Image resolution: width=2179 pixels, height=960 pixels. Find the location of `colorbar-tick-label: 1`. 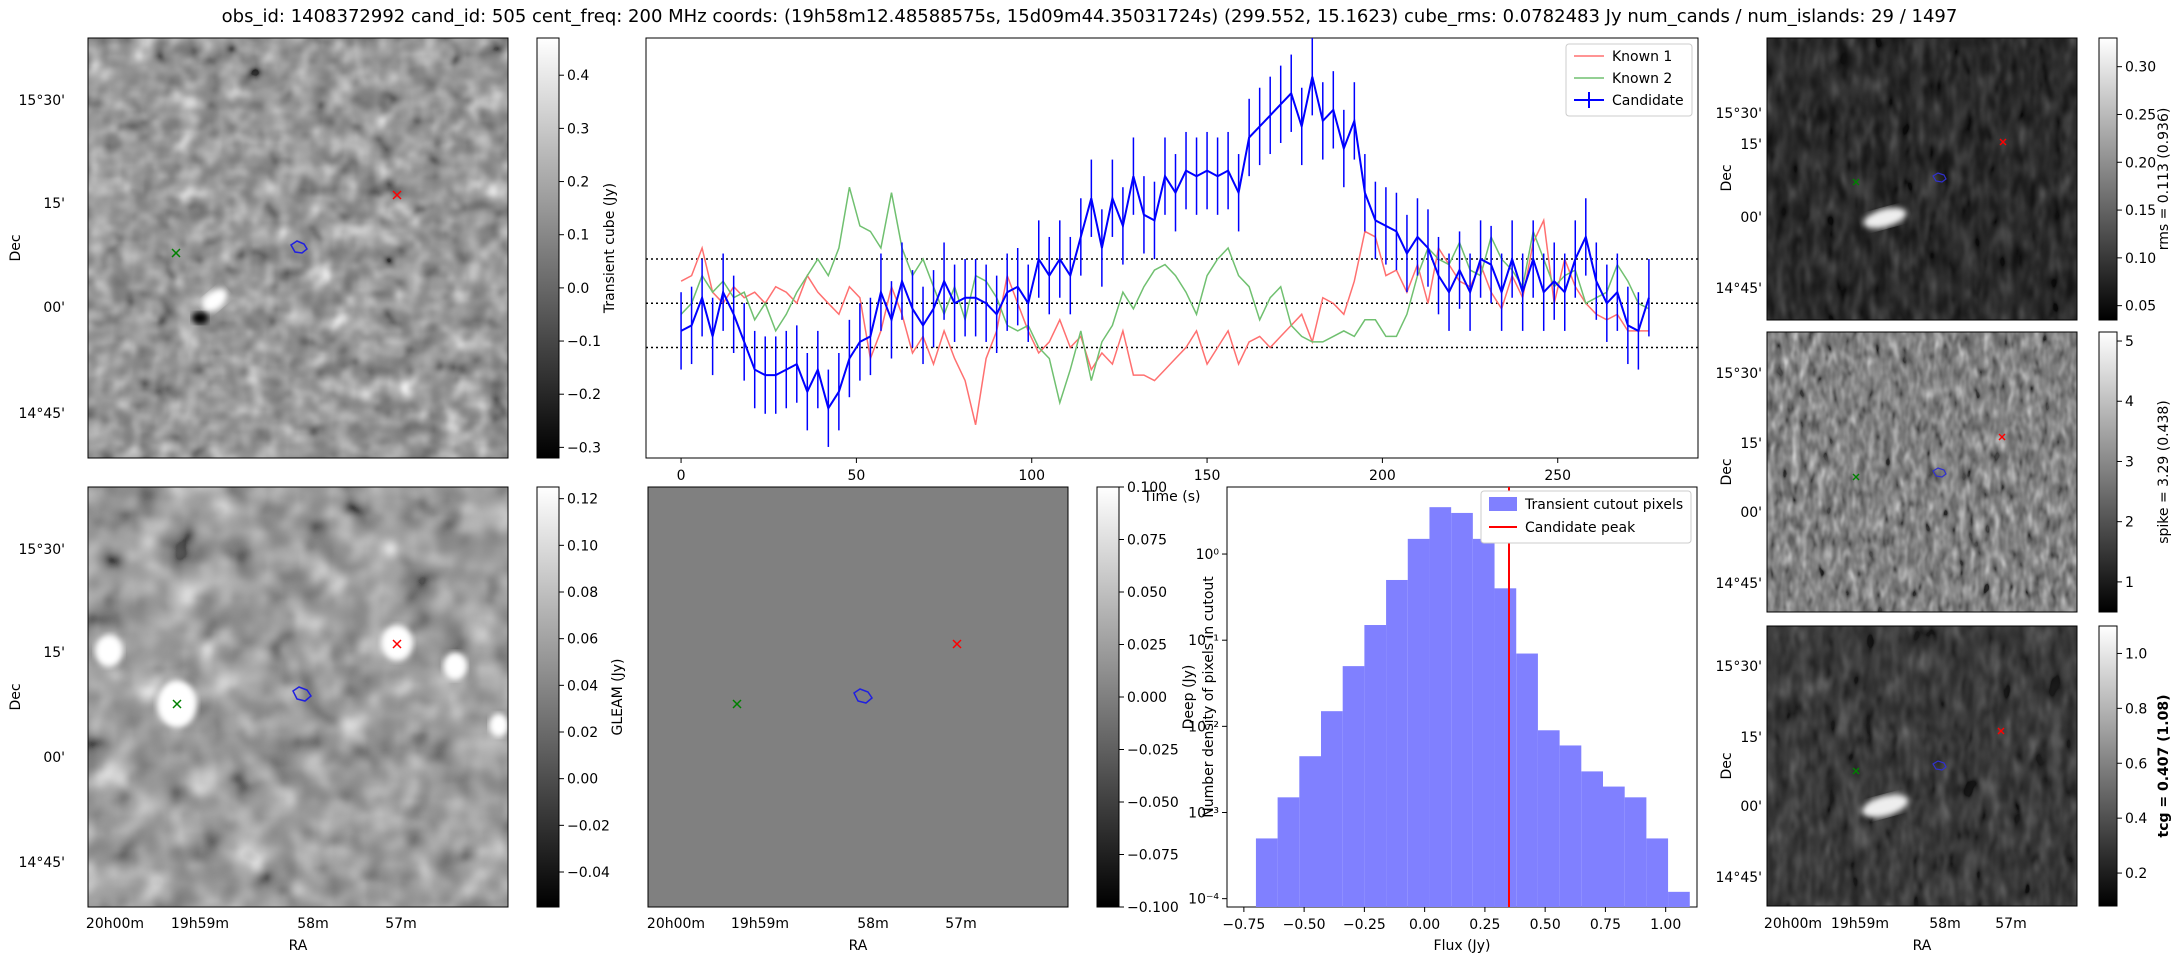

colorbar-tick-label: 1 is located at coordinates (2129, 583).